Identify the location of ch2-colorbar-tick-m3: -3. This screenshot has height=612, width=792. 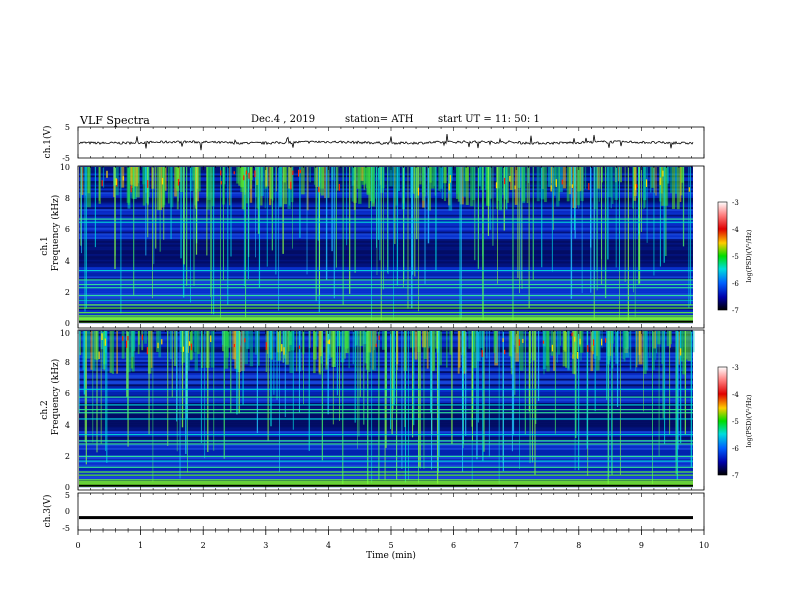
(735, 368).